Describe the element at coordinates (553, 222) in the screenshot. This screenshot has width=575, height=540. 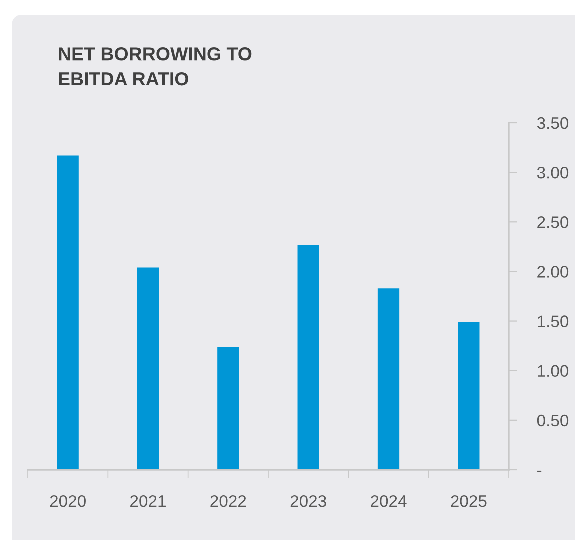
I see `y-tick-label: 2.50` at that location.